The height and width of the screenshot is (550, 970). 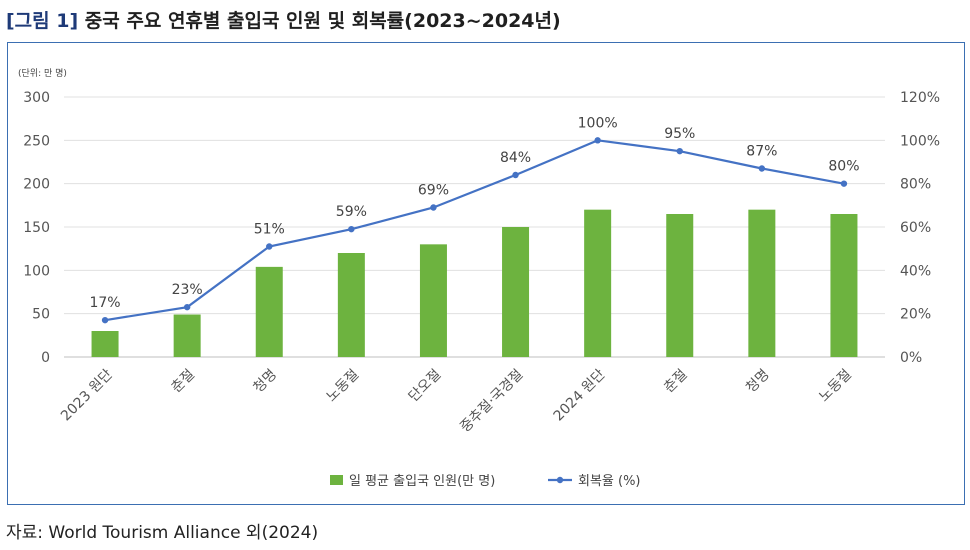 What do you see at coordinates (42, 74) in the screenshot?
I see `unit-note: (단위: 만 명)` at bounding box center [42, 74].